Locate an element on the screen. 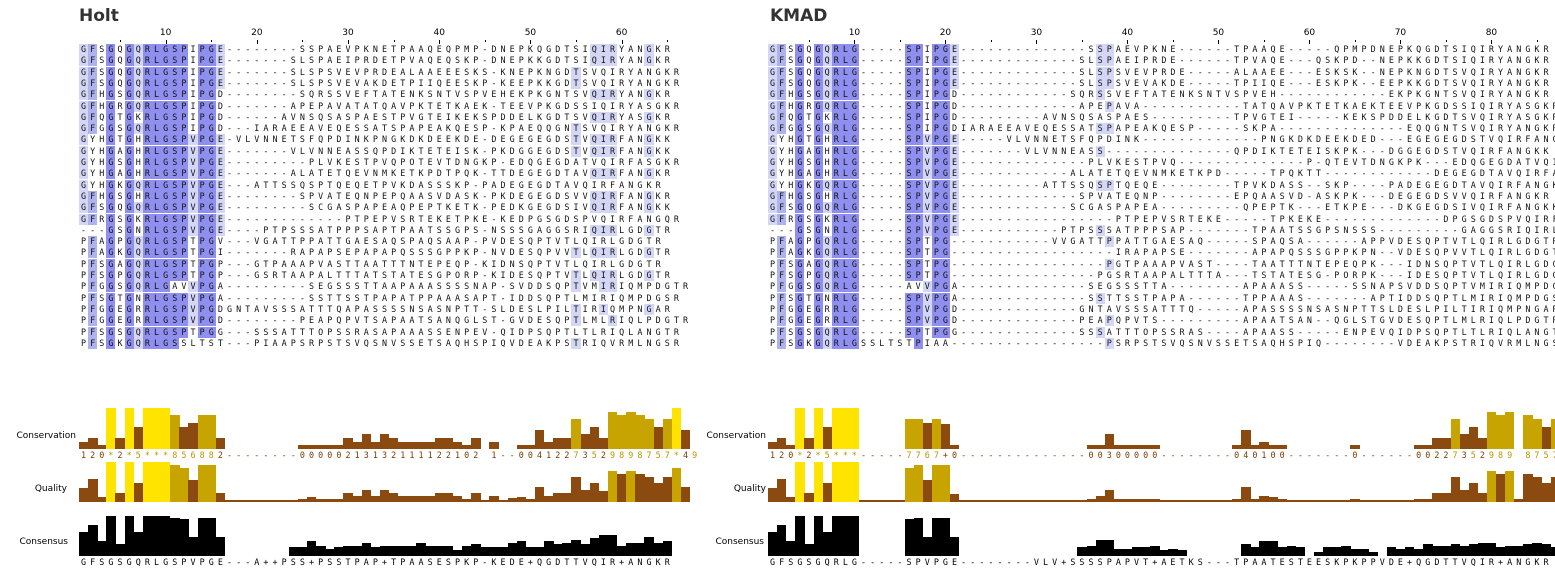  residue: K is located at coordinates (476, 82).